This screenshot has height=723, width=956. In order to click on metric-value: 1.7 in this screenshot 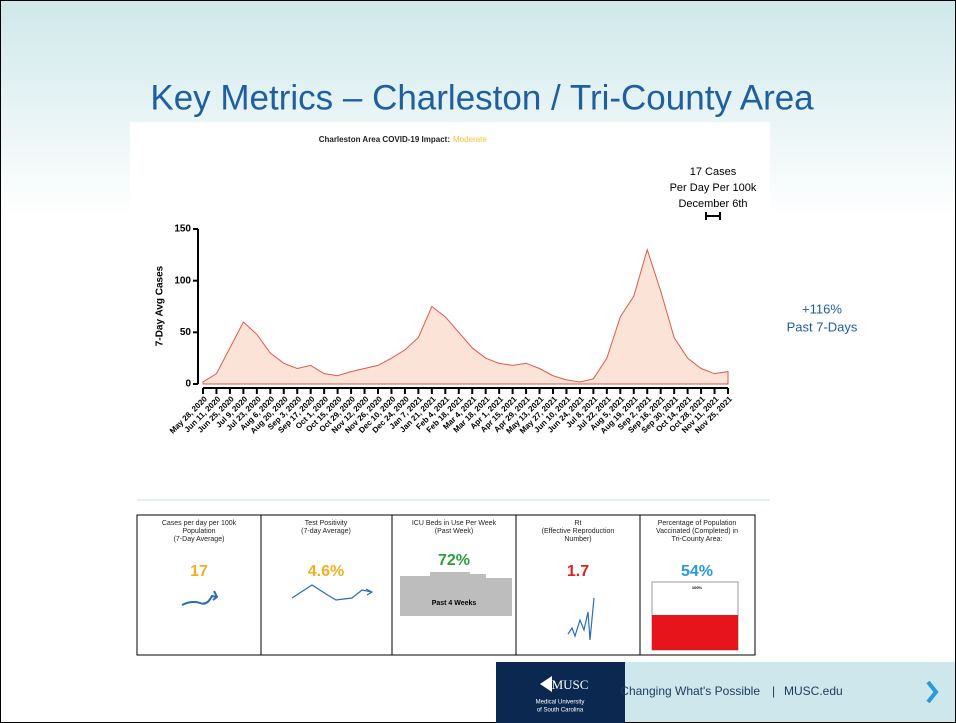, I will do `click(578, 571)`.